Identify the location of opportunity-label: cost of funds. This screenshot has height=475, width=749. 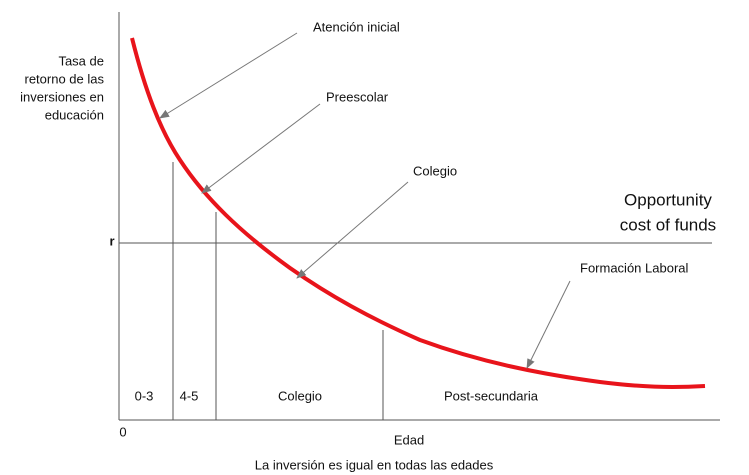
(668, 224).